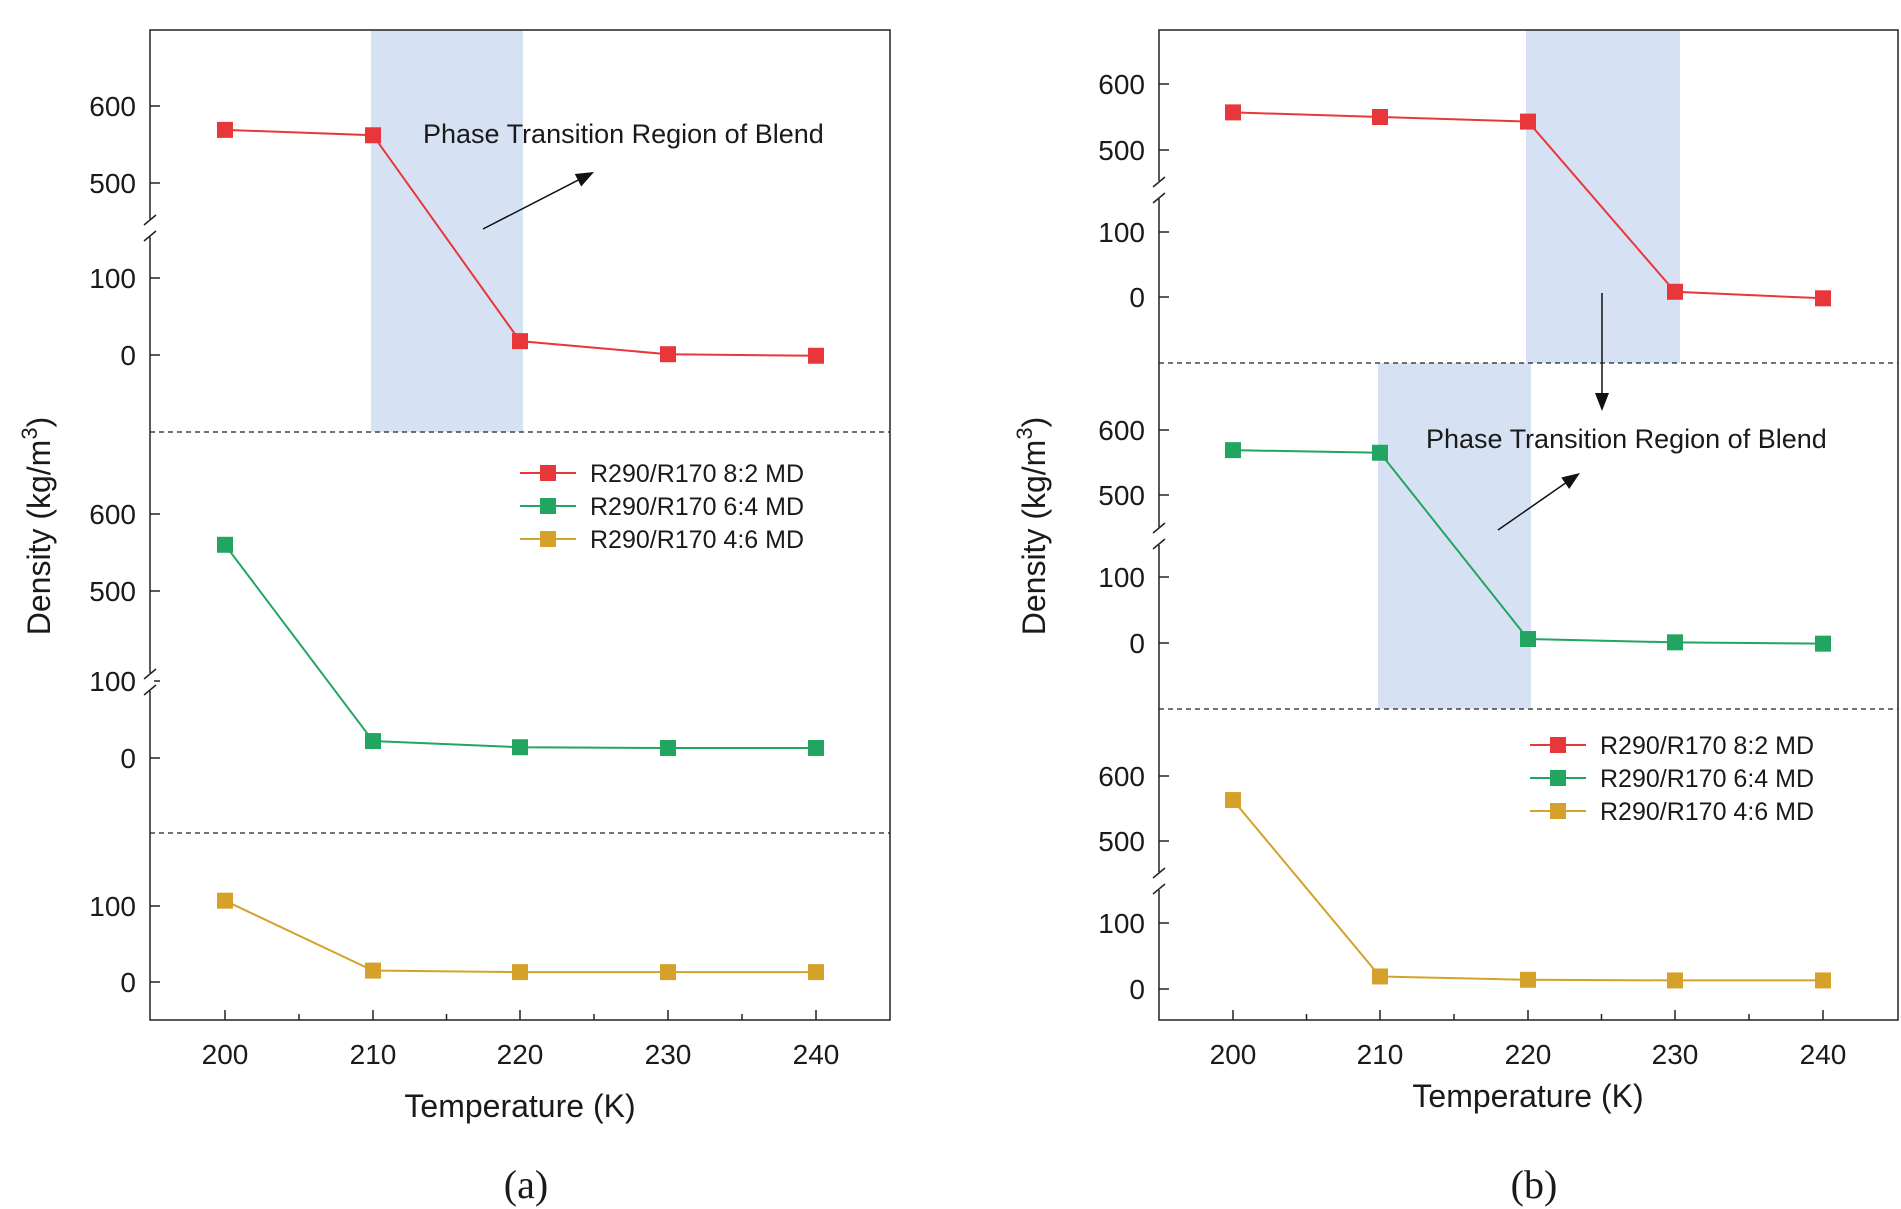 The height and width of the screenshot is (1209, 1901). I want to click on panel-caption: (a), so click(526, 1184).